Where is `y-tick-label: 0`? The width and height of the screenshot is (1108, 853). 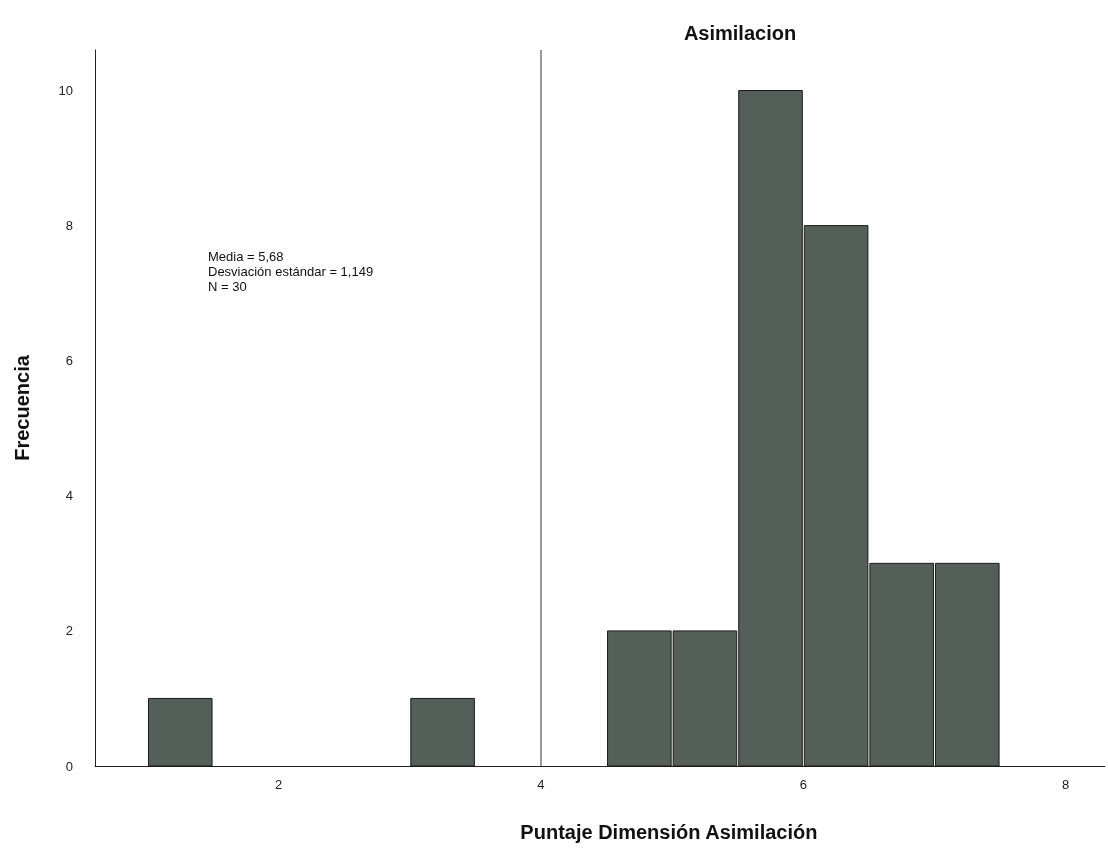
y-tick-label: 0 is located at coordinates (69, 766).